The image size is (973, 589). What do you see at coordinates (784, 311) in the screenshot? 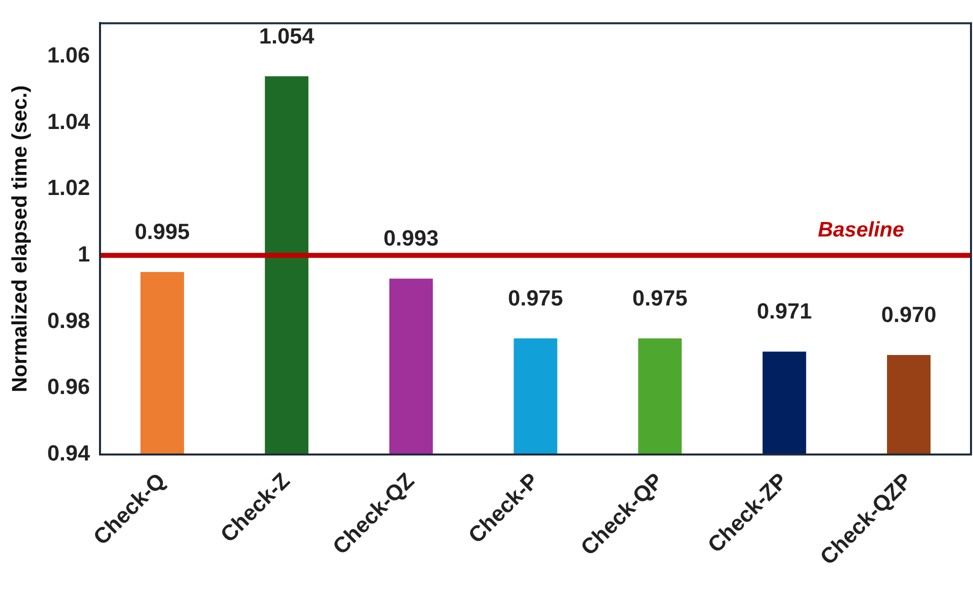
I see `data-label: 0.971` at bounding box center [784, 311].